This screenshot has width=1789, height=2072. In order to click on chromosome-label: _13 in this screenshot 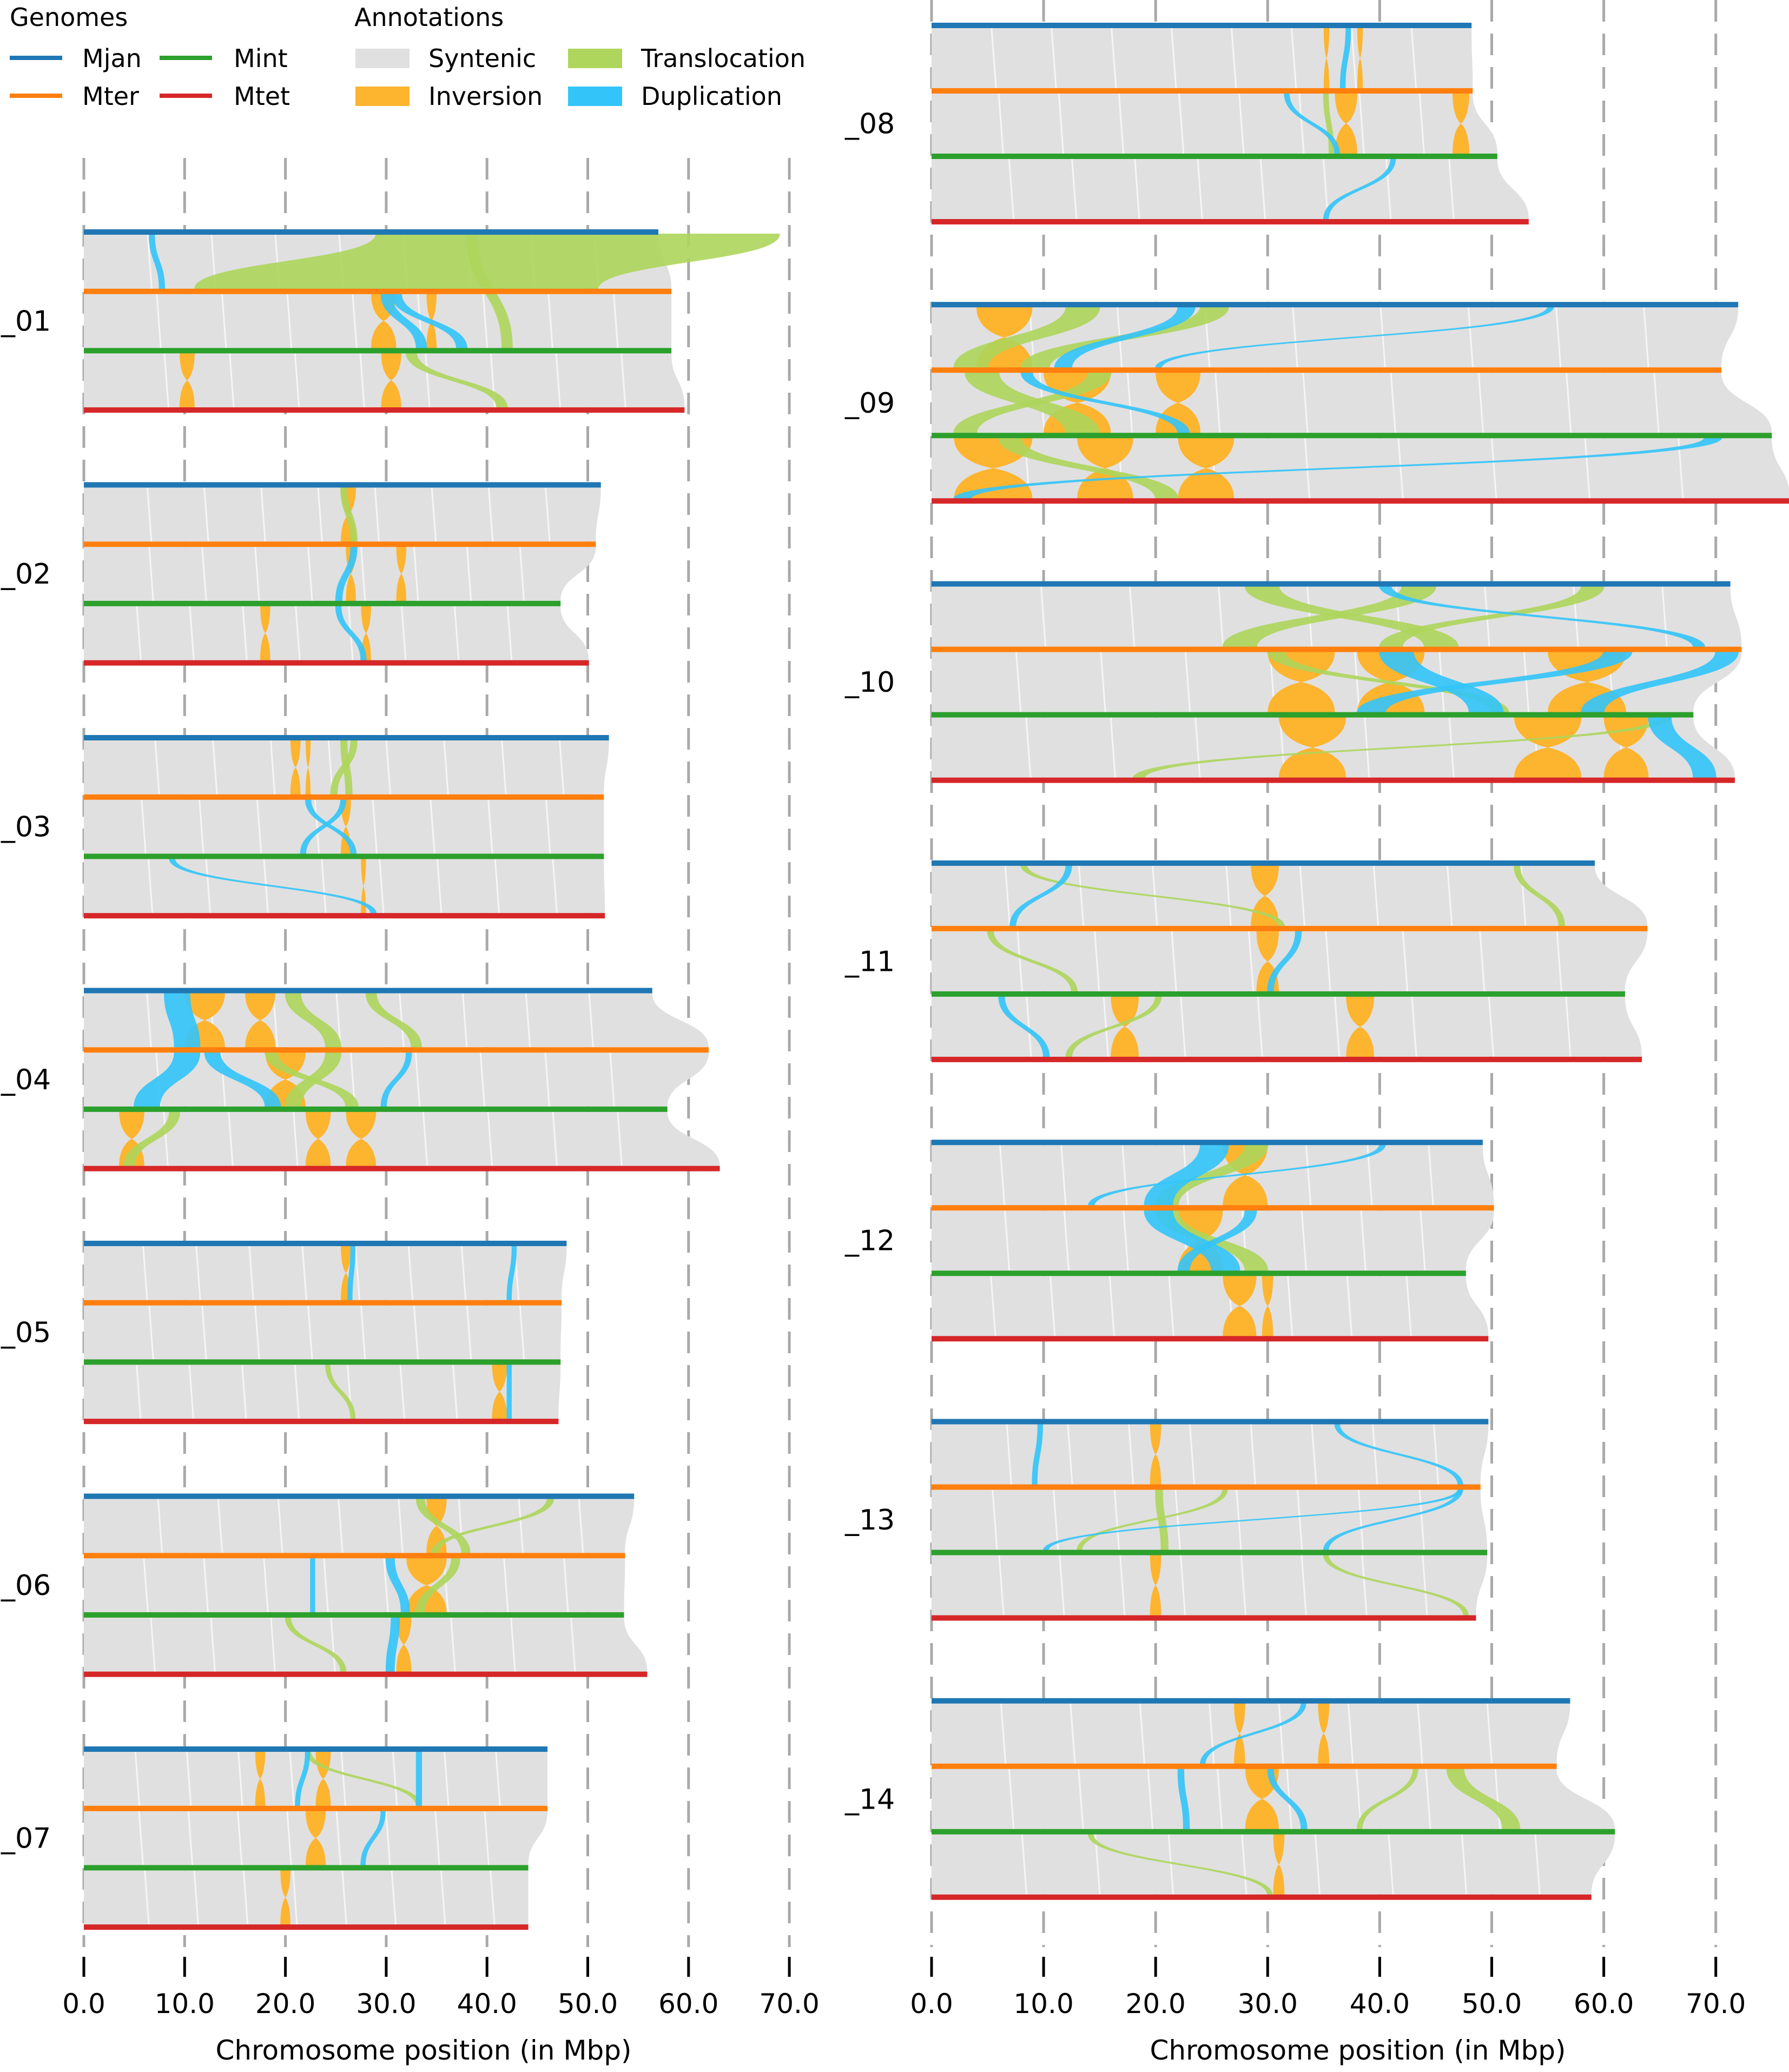, I will do `click(869, 1520)`.